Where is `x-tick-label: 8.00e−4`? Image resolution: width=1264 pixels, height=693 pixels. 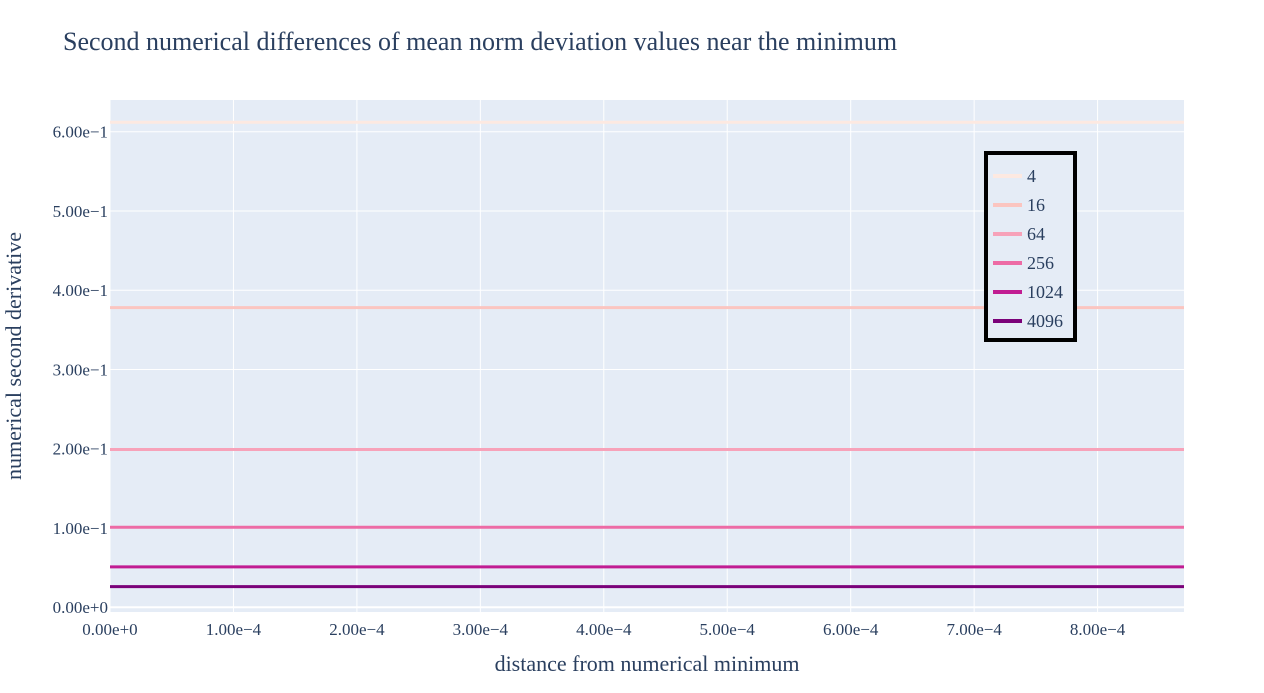
x-tick-label: 8.00e−4 is located at coordinates (1098, 629).